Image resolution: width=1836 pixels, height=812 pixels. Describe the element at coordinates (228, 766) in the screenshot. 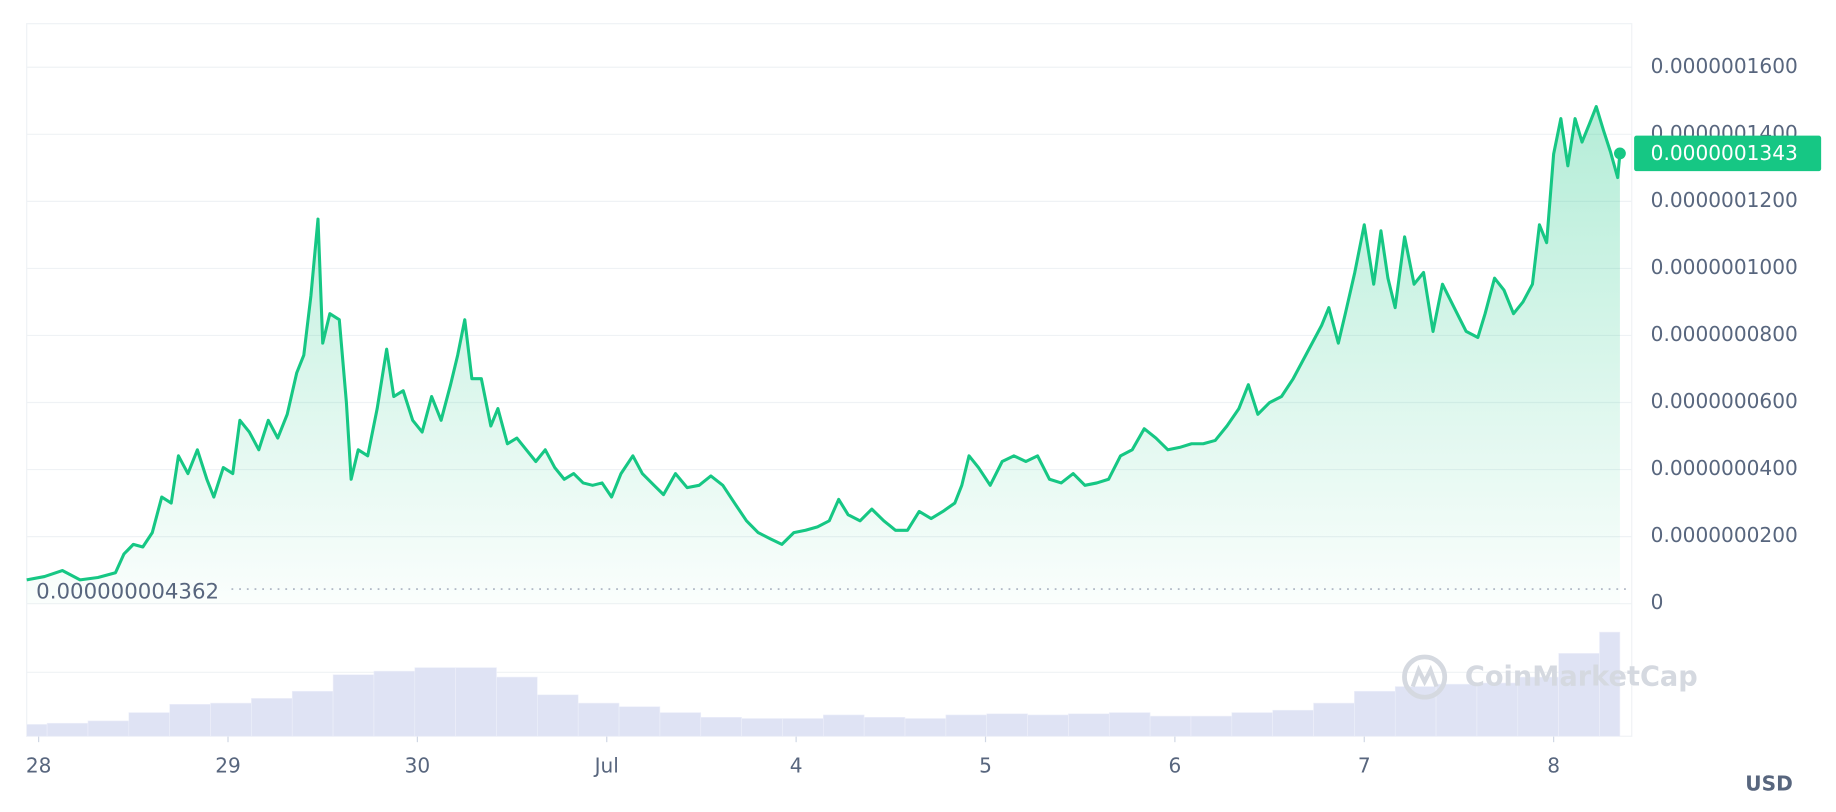

I see `x-tick-label: 29` at that location.